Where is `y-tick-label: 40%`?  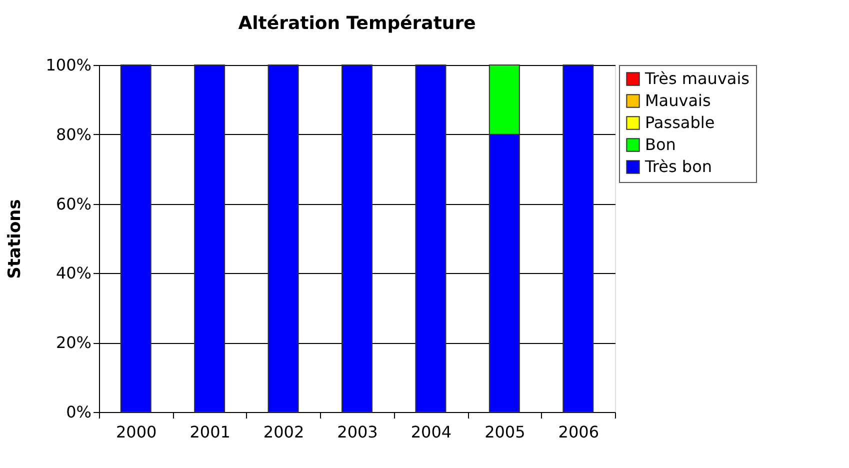 y-tick-label: 40% is located at coordinates (74, 273).